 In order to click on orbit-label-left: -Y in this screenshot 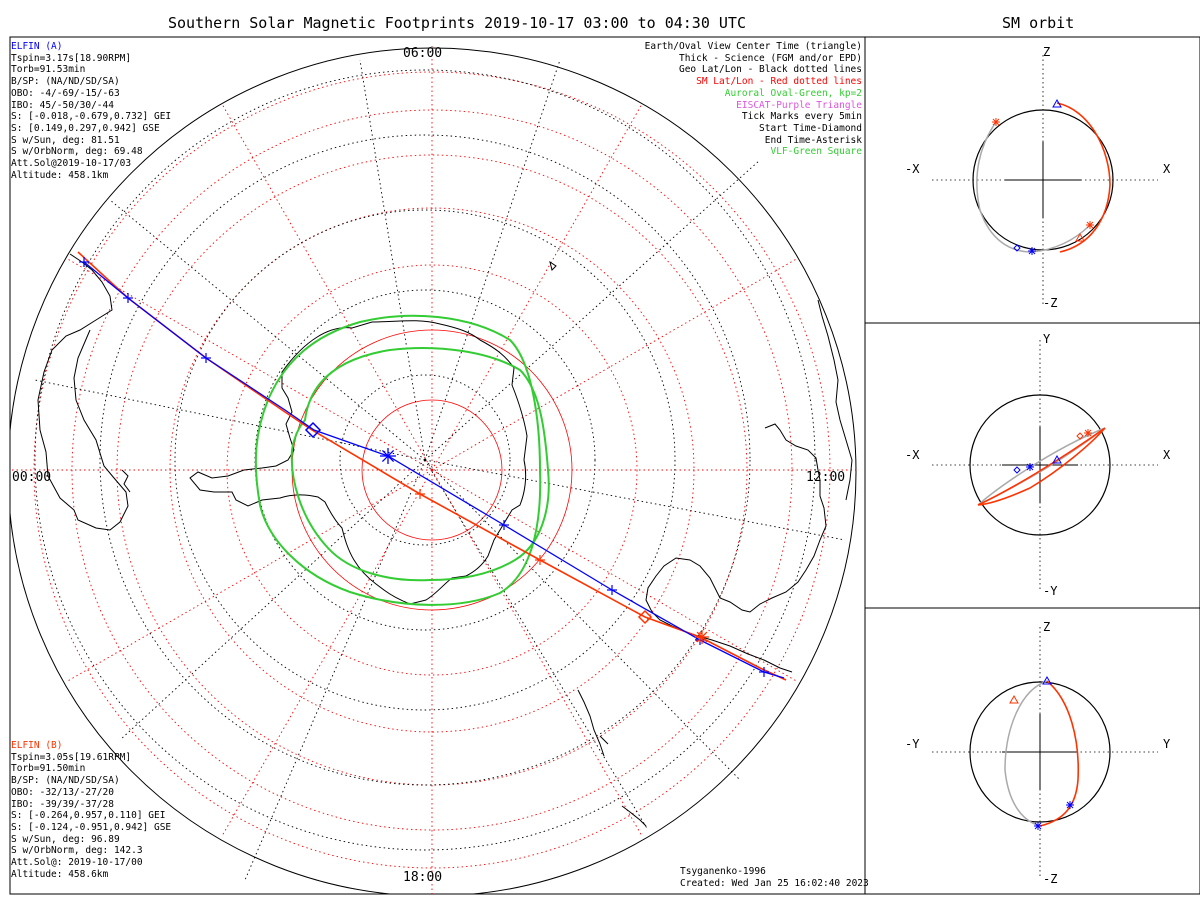, I will do `click(912, 744)`.